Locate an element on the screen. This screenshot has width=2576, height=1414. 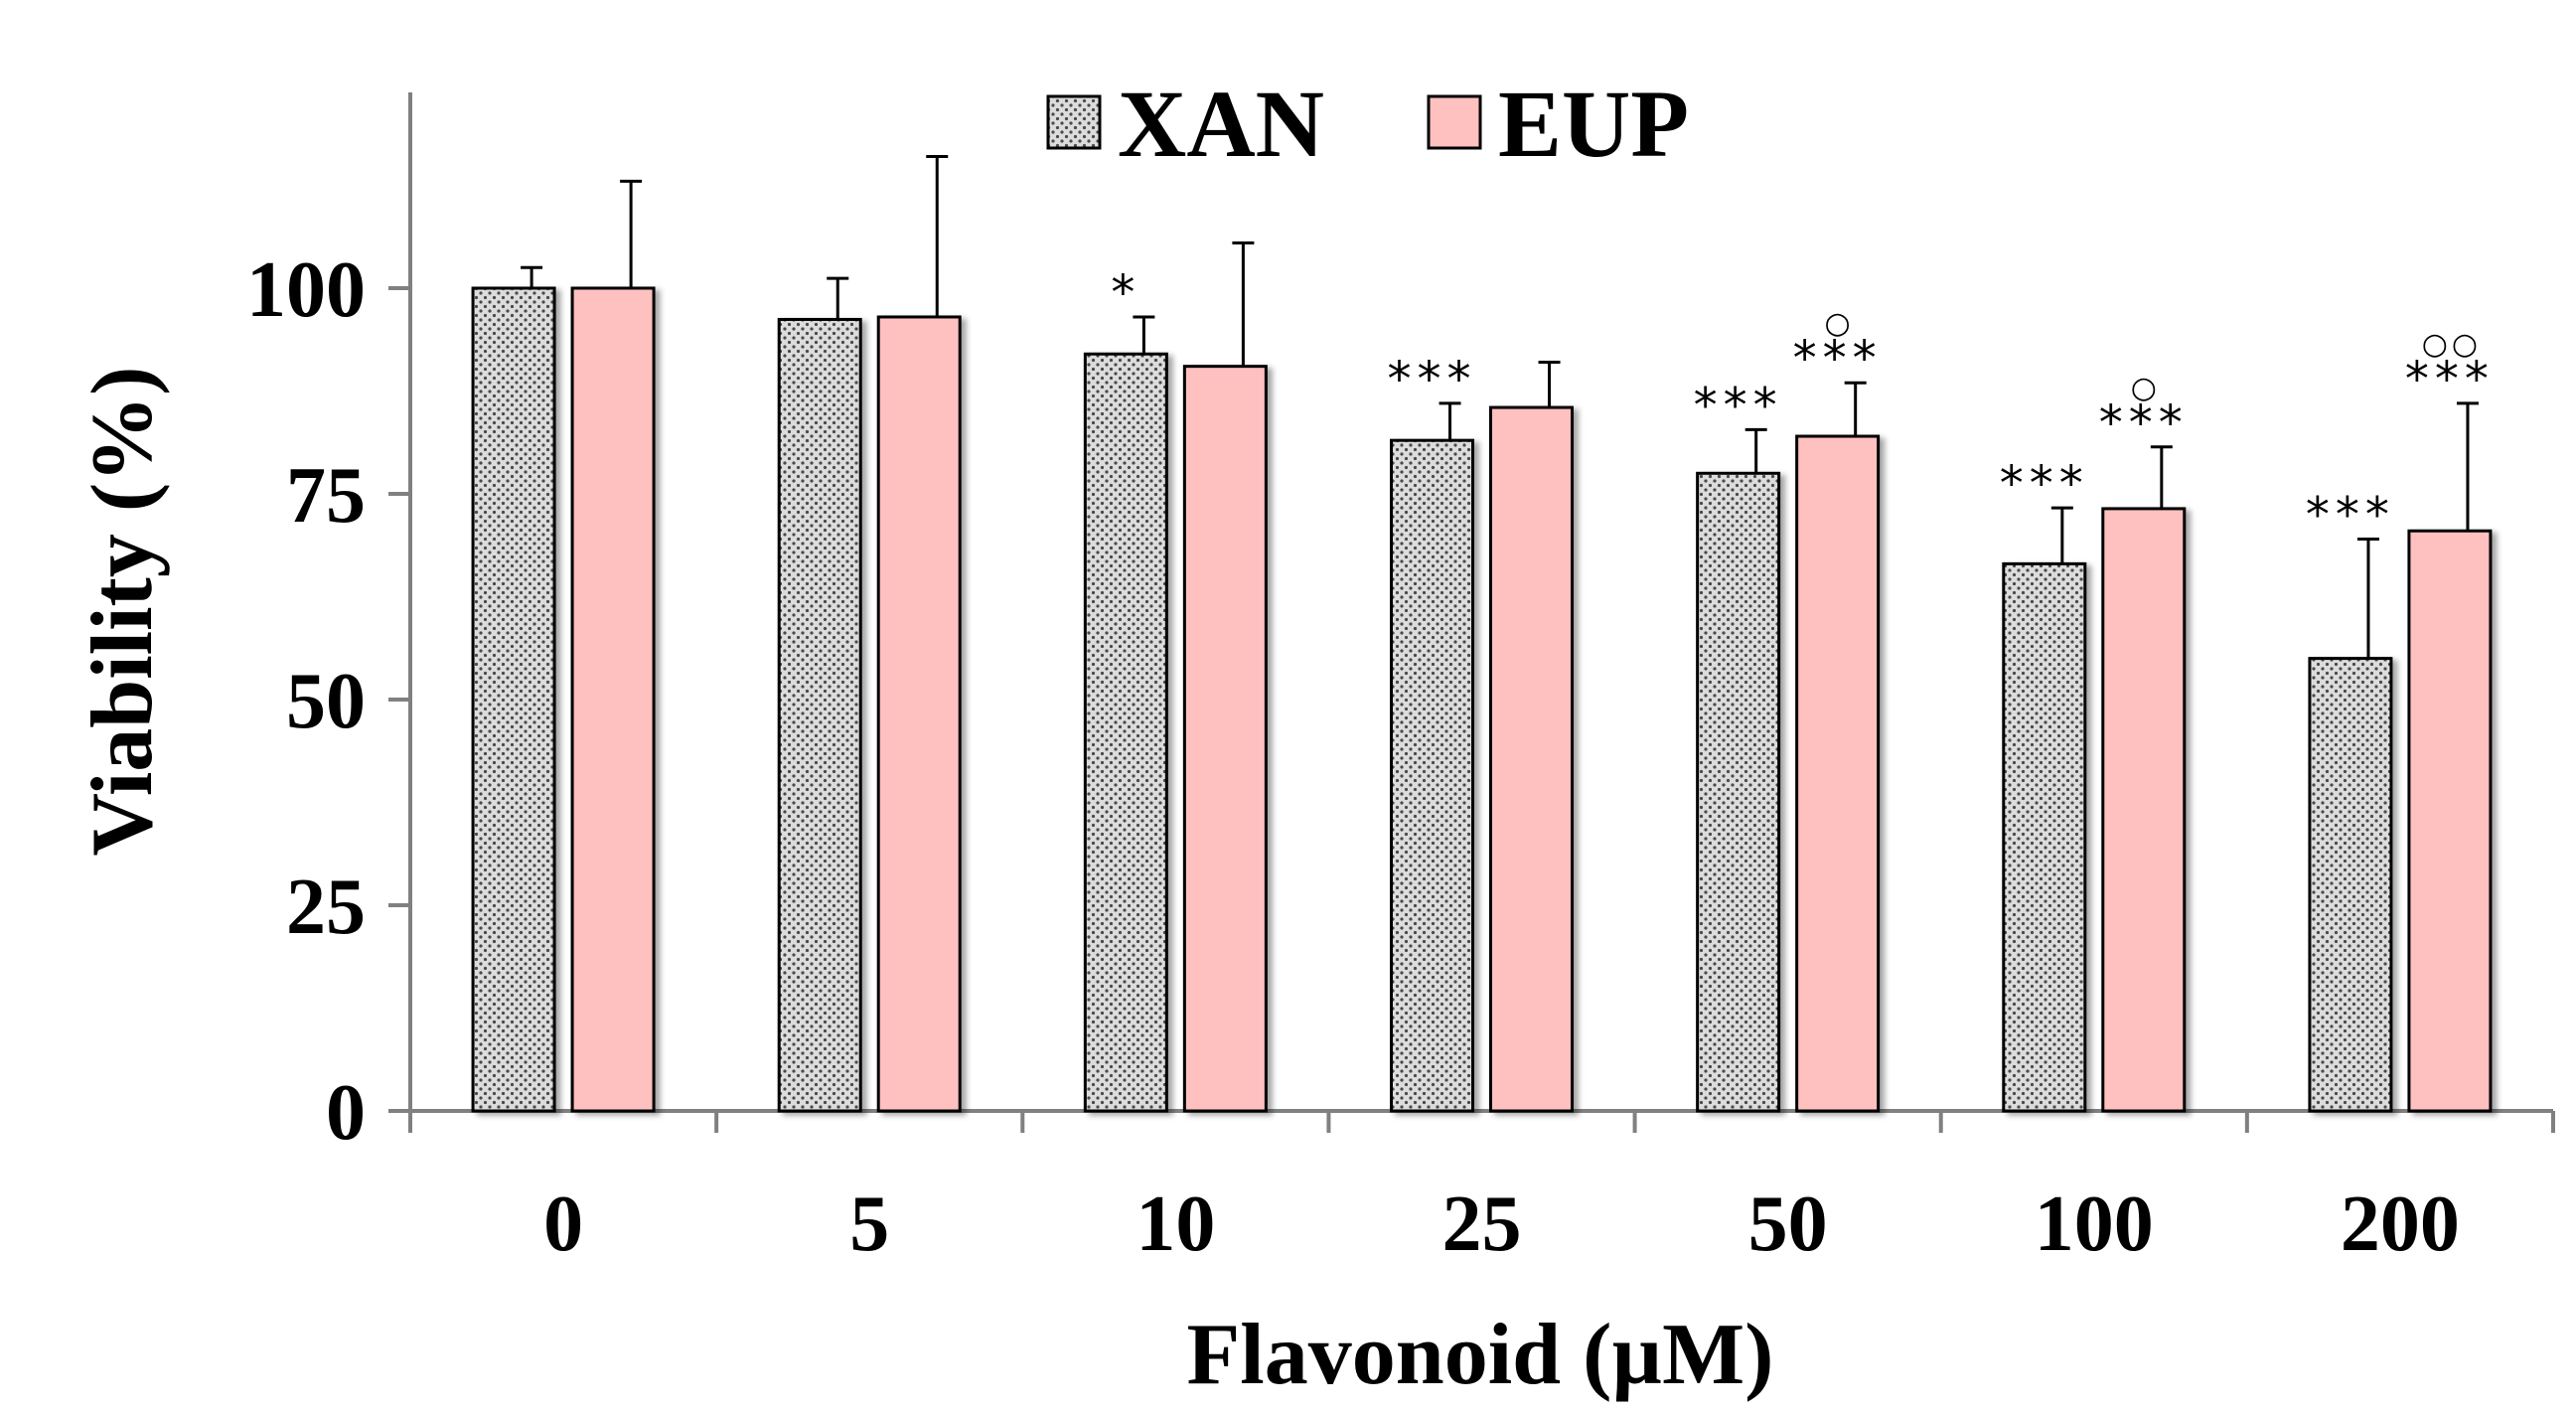
y-tick-label: 50 is located at coordinates (326, 701).